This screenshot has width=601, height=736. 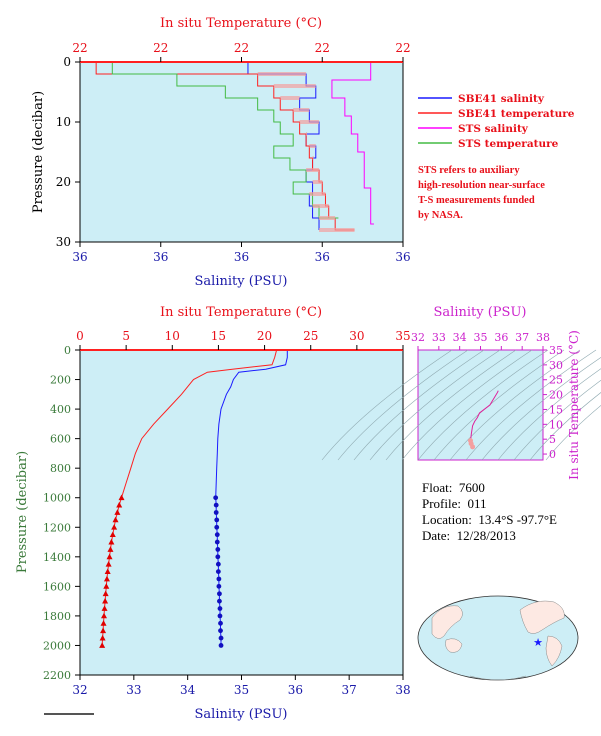 What do you see at coordinates (241, 312) in the screenshot?
I see `profile-top-axis-title: In situ Temperature (°C)` at bounding box center [241, 312].